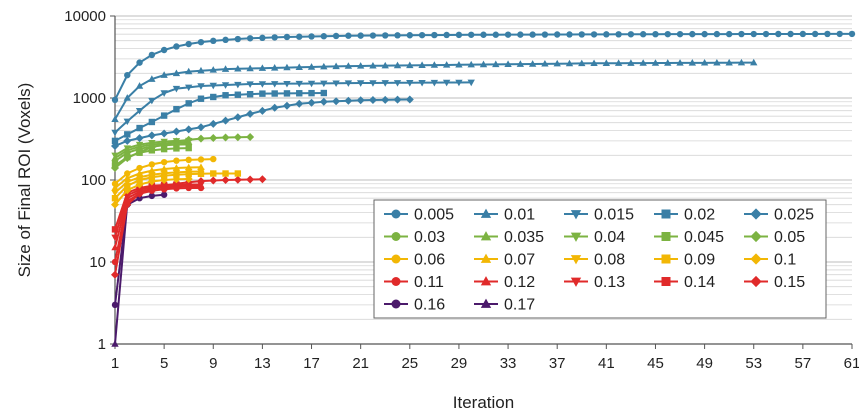 The height and width of the screenshot is (420, 859). I want to click on legend-label: 0.06, so click(429, 260).